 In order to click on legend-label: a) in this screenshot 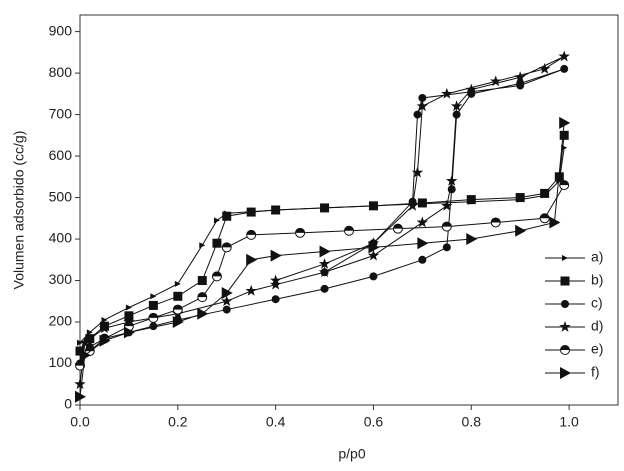, I will do `click(597, 257)`.